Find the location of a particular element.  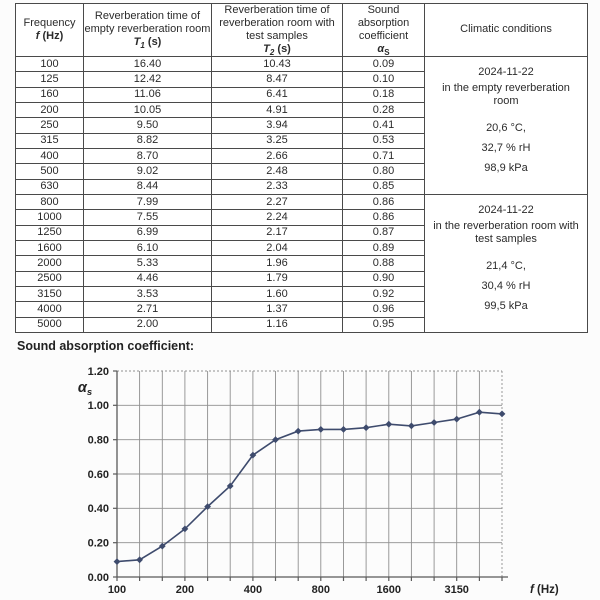

y-tick-label: 0.40 is located at coordinates (98, 509).